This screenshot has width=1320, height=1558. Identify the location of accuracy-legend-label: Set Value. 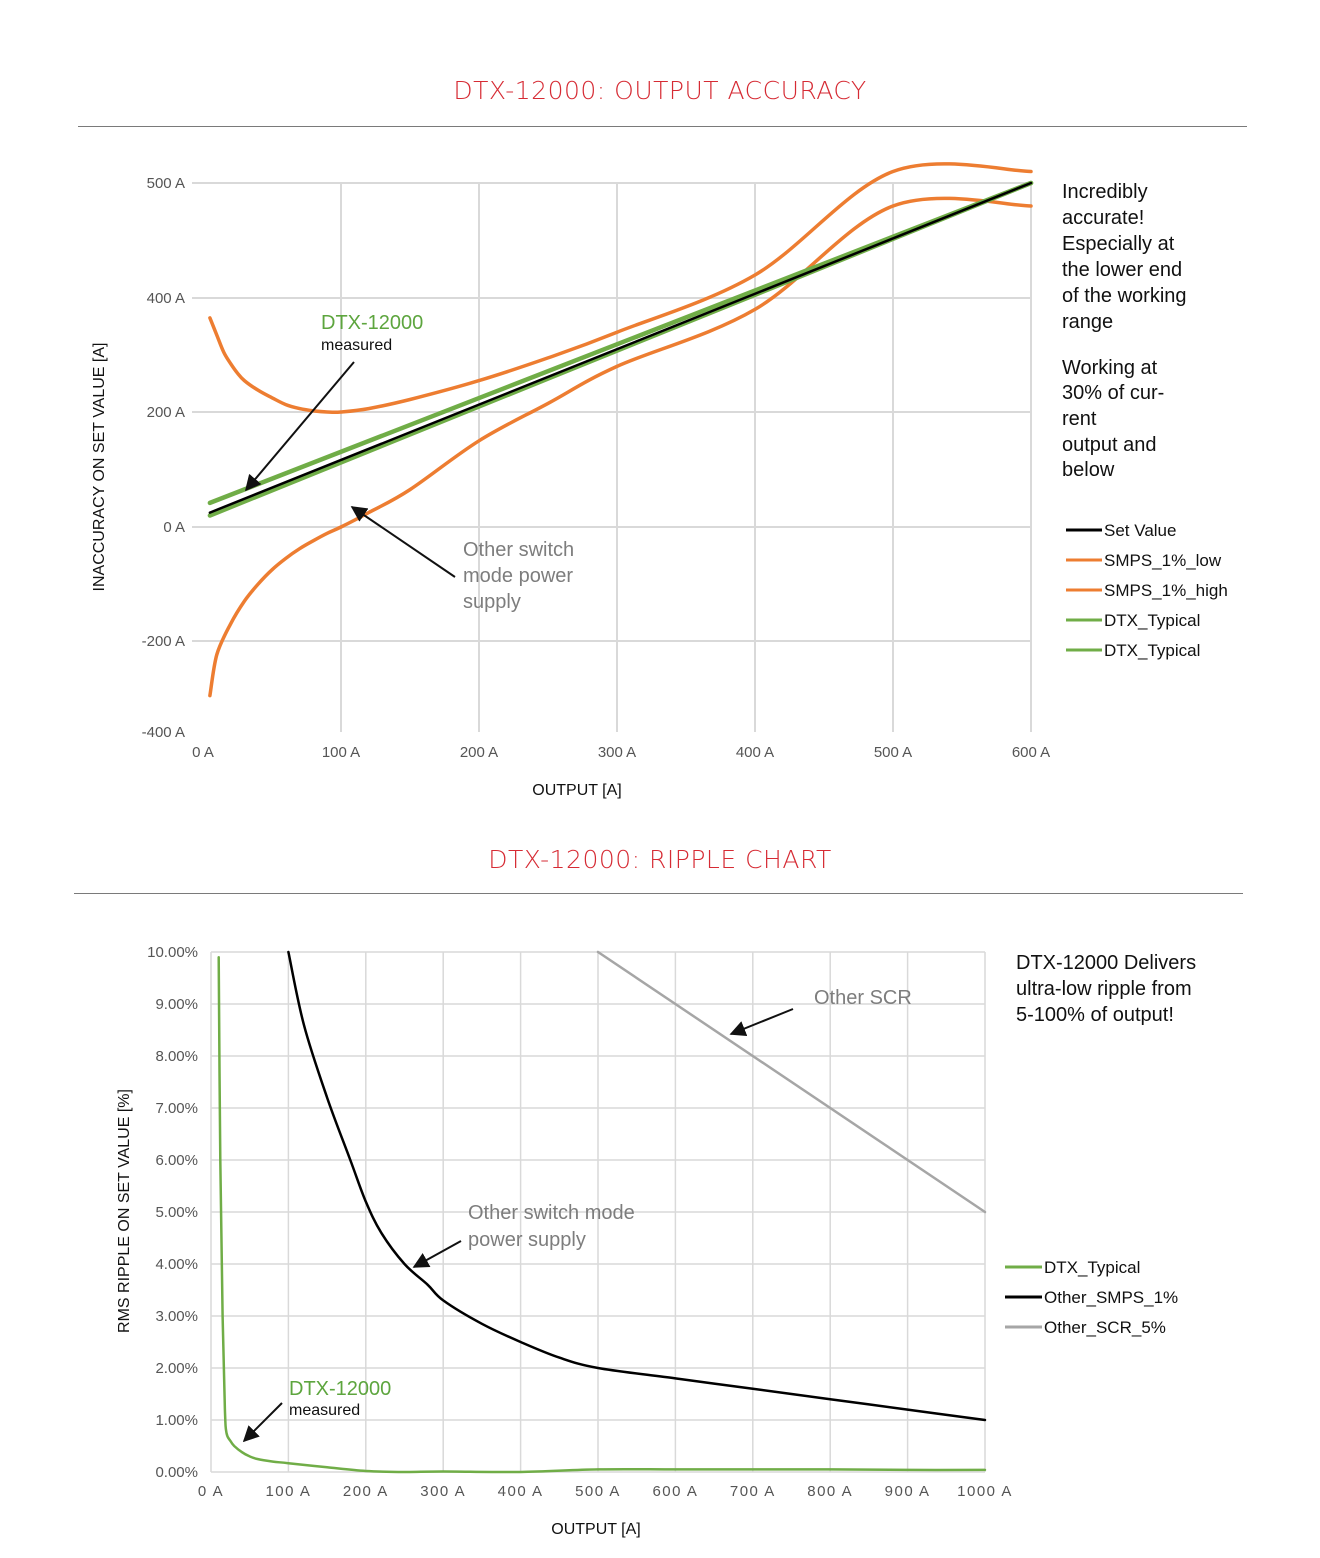
(1140, 530).